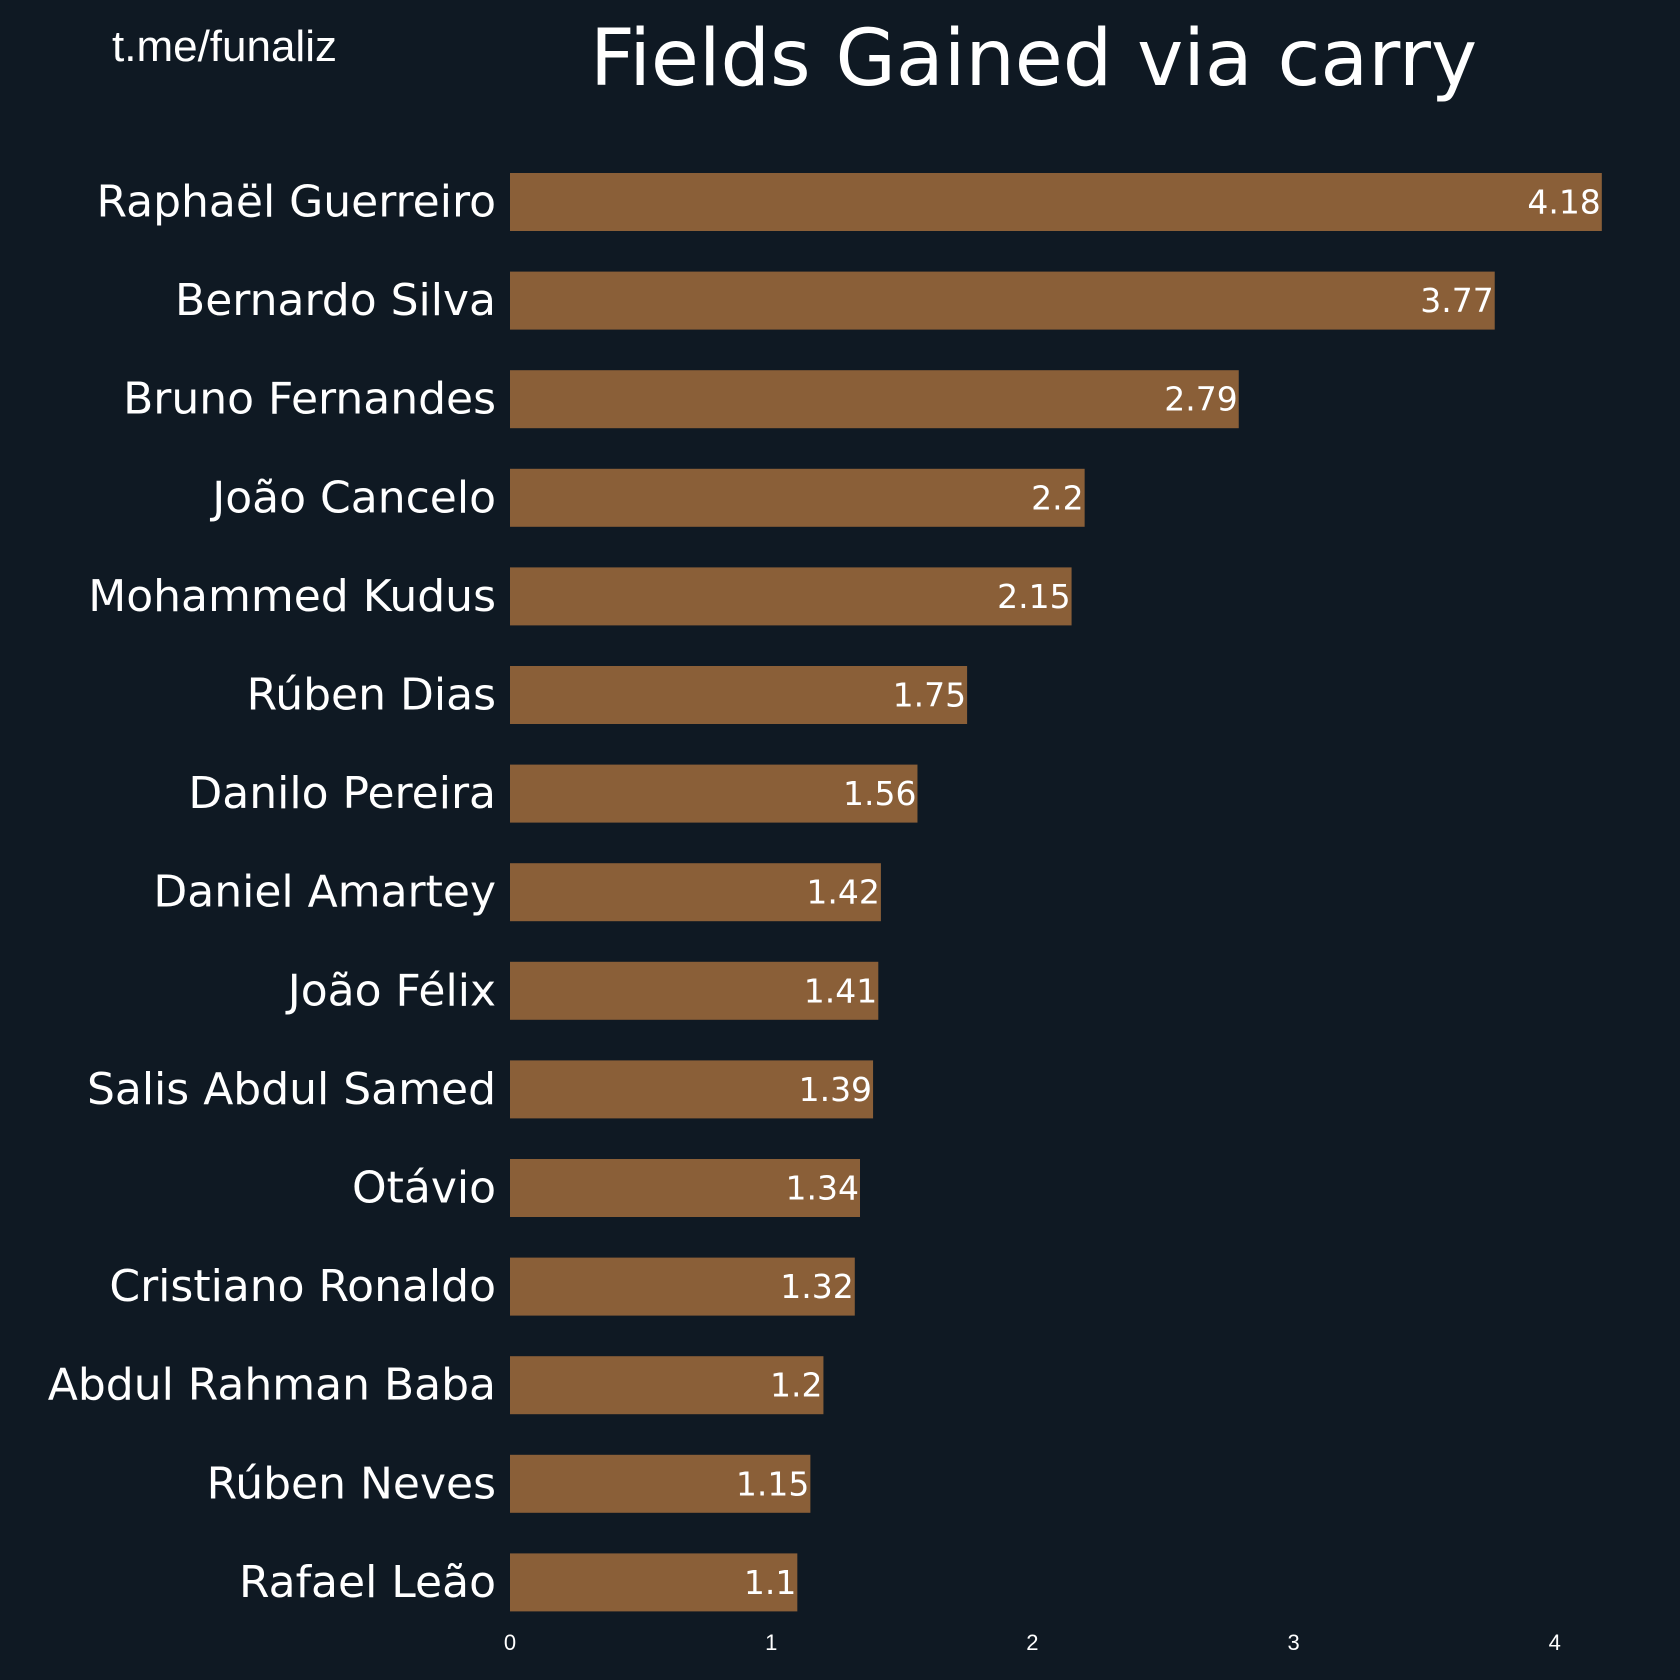 The width and height of the screenshot is (1680, 1680). Describe the element at coordinates (296, 202) in the screenshot. I see `category-label: Raphaël Guerreiro` at that location.